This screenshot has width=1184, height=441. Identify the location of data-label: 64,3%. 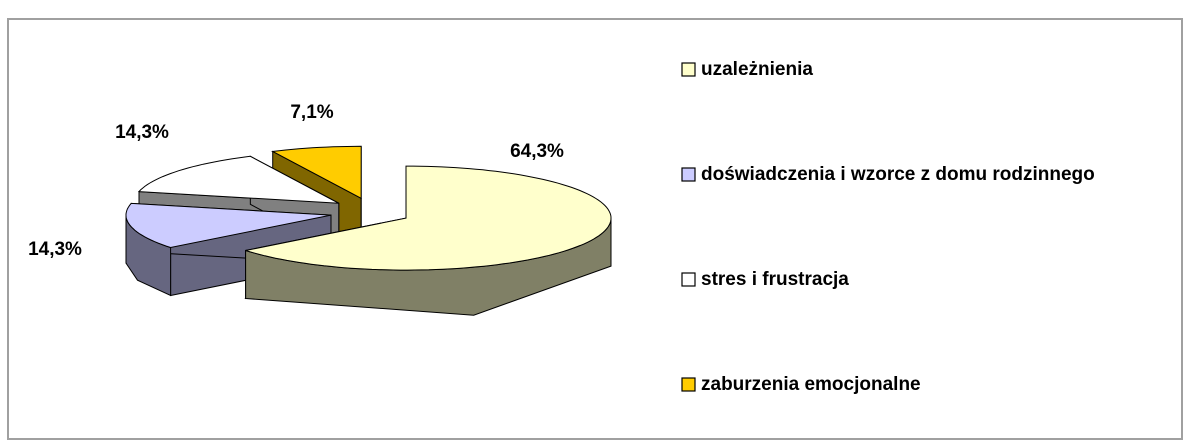
(537, 151).